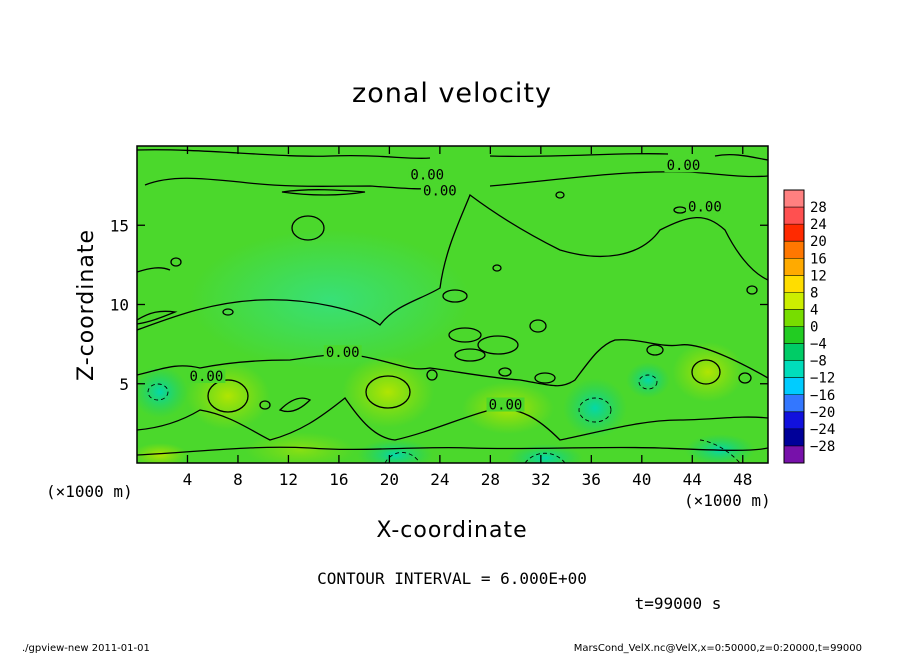  What do you see at coordinates (818, 345) in the screenshot?
I see `colorbar-label: −4` at bounding box center [818, 345].